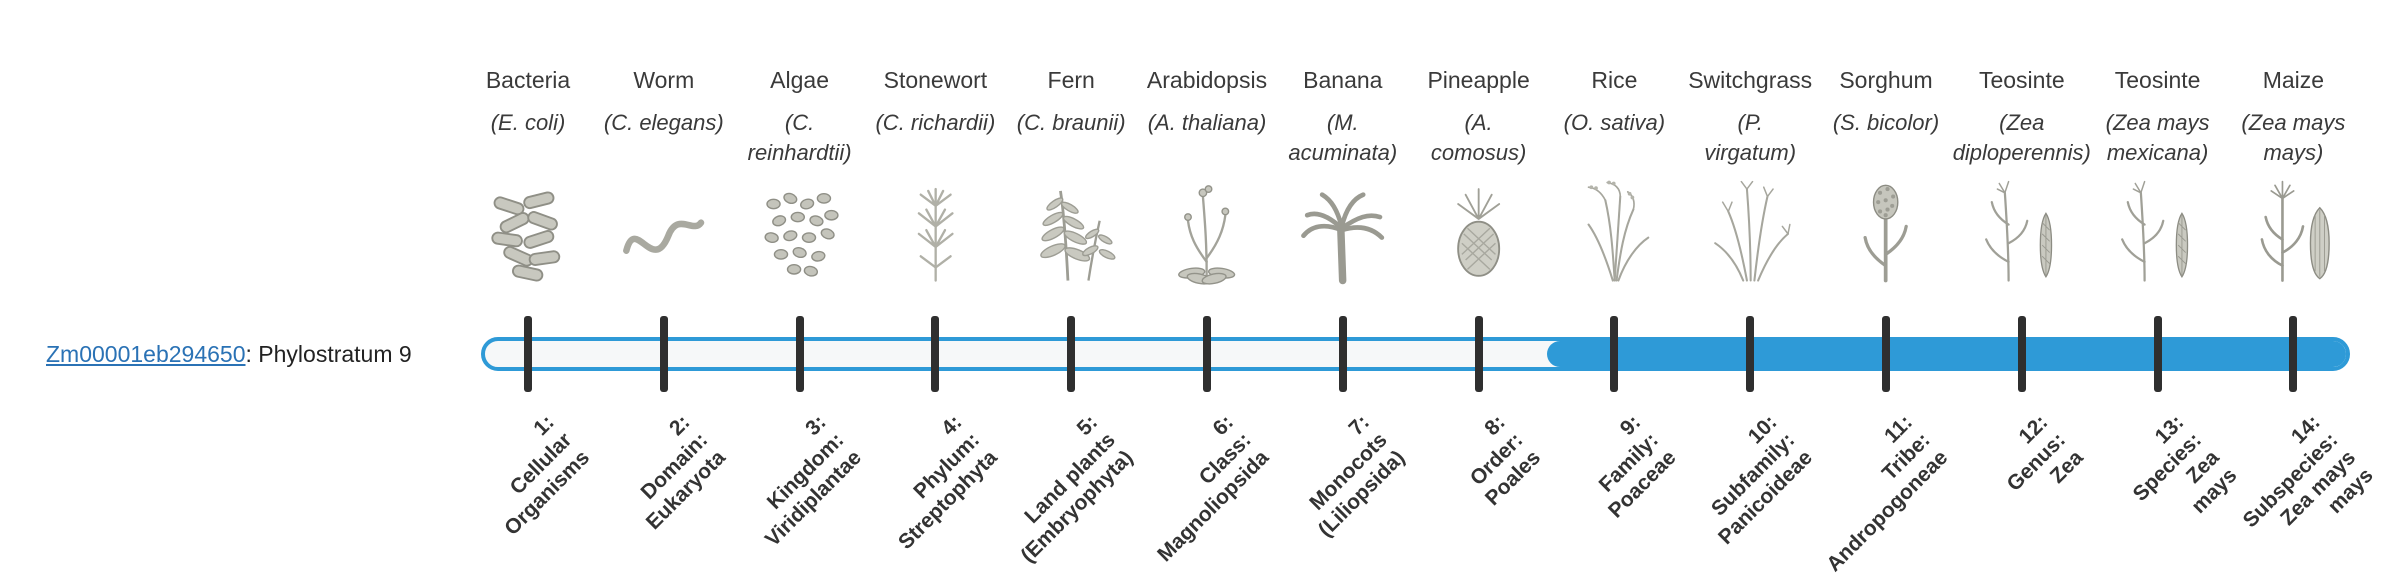  What do you see at coordinates (935, 122) in the screenshot?
I see `species-line: (C. richardii)` at bounding box center [935, 122].